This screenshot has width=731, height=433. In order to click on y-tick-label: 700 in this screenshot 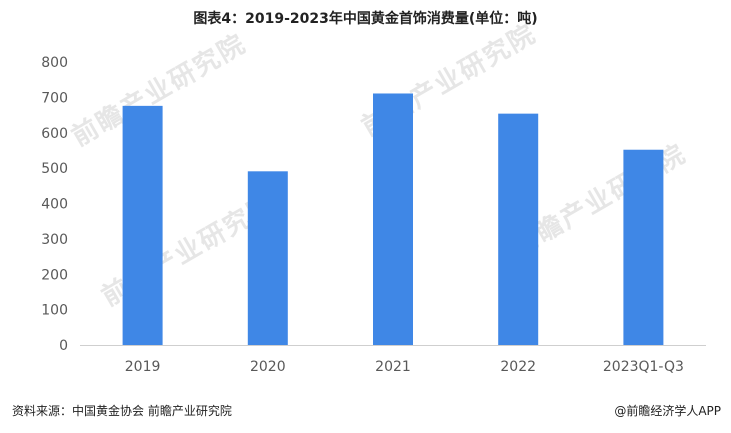, I will do `click(54, 98)`.